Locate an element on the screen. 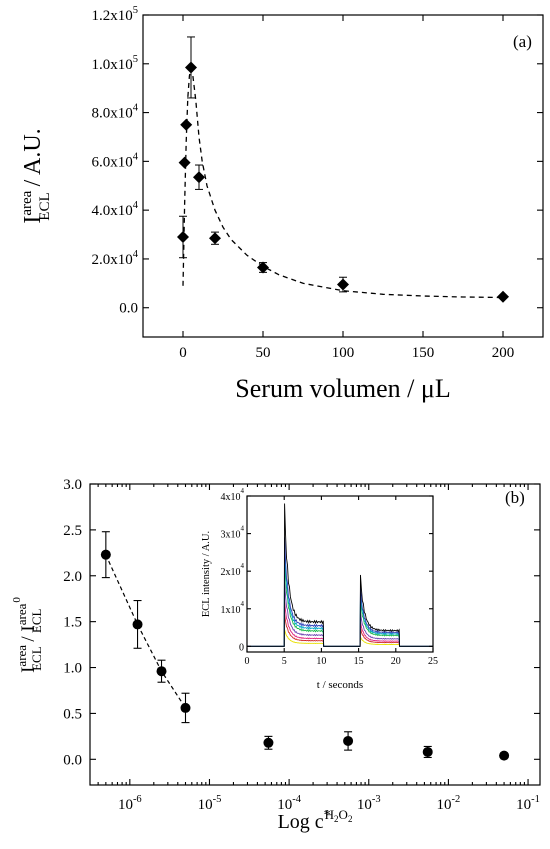 The image size is (550, 849). y-tick-label-b: 3.0 is located at coordinates (72, 485).